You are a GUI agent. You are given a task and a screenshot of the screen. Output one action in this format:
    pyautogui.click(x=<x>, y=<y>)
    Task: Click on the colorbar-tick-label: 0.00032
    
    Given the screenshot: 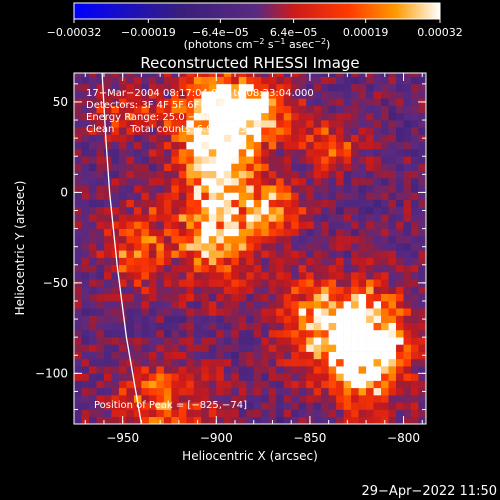 What is the action you would take?
    pyautogui.click(x=440, y=32)
    